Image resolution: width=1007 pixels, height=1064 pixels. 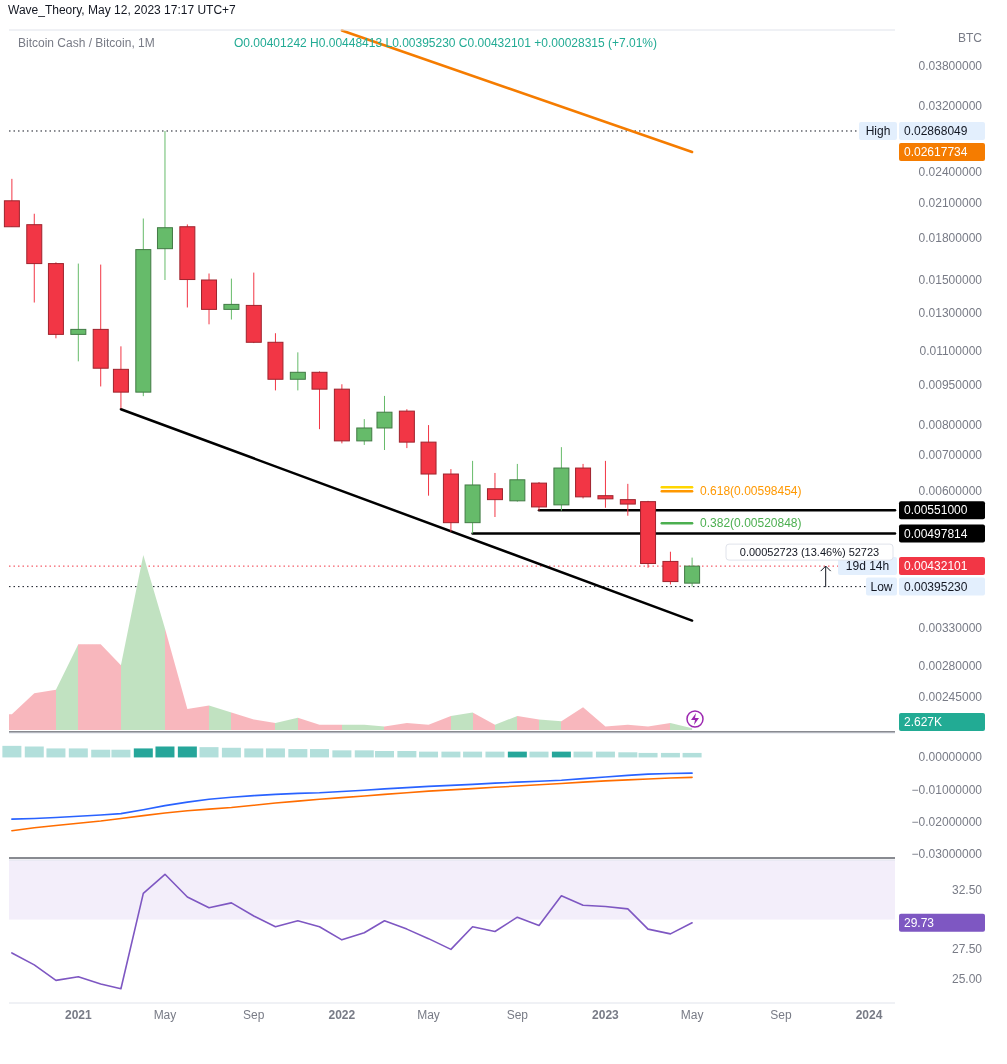 What do you see at coordinates (342, 1015) in the screenshot?
I see `x-tick-label: 2022` at bounding box center [342, 1015].